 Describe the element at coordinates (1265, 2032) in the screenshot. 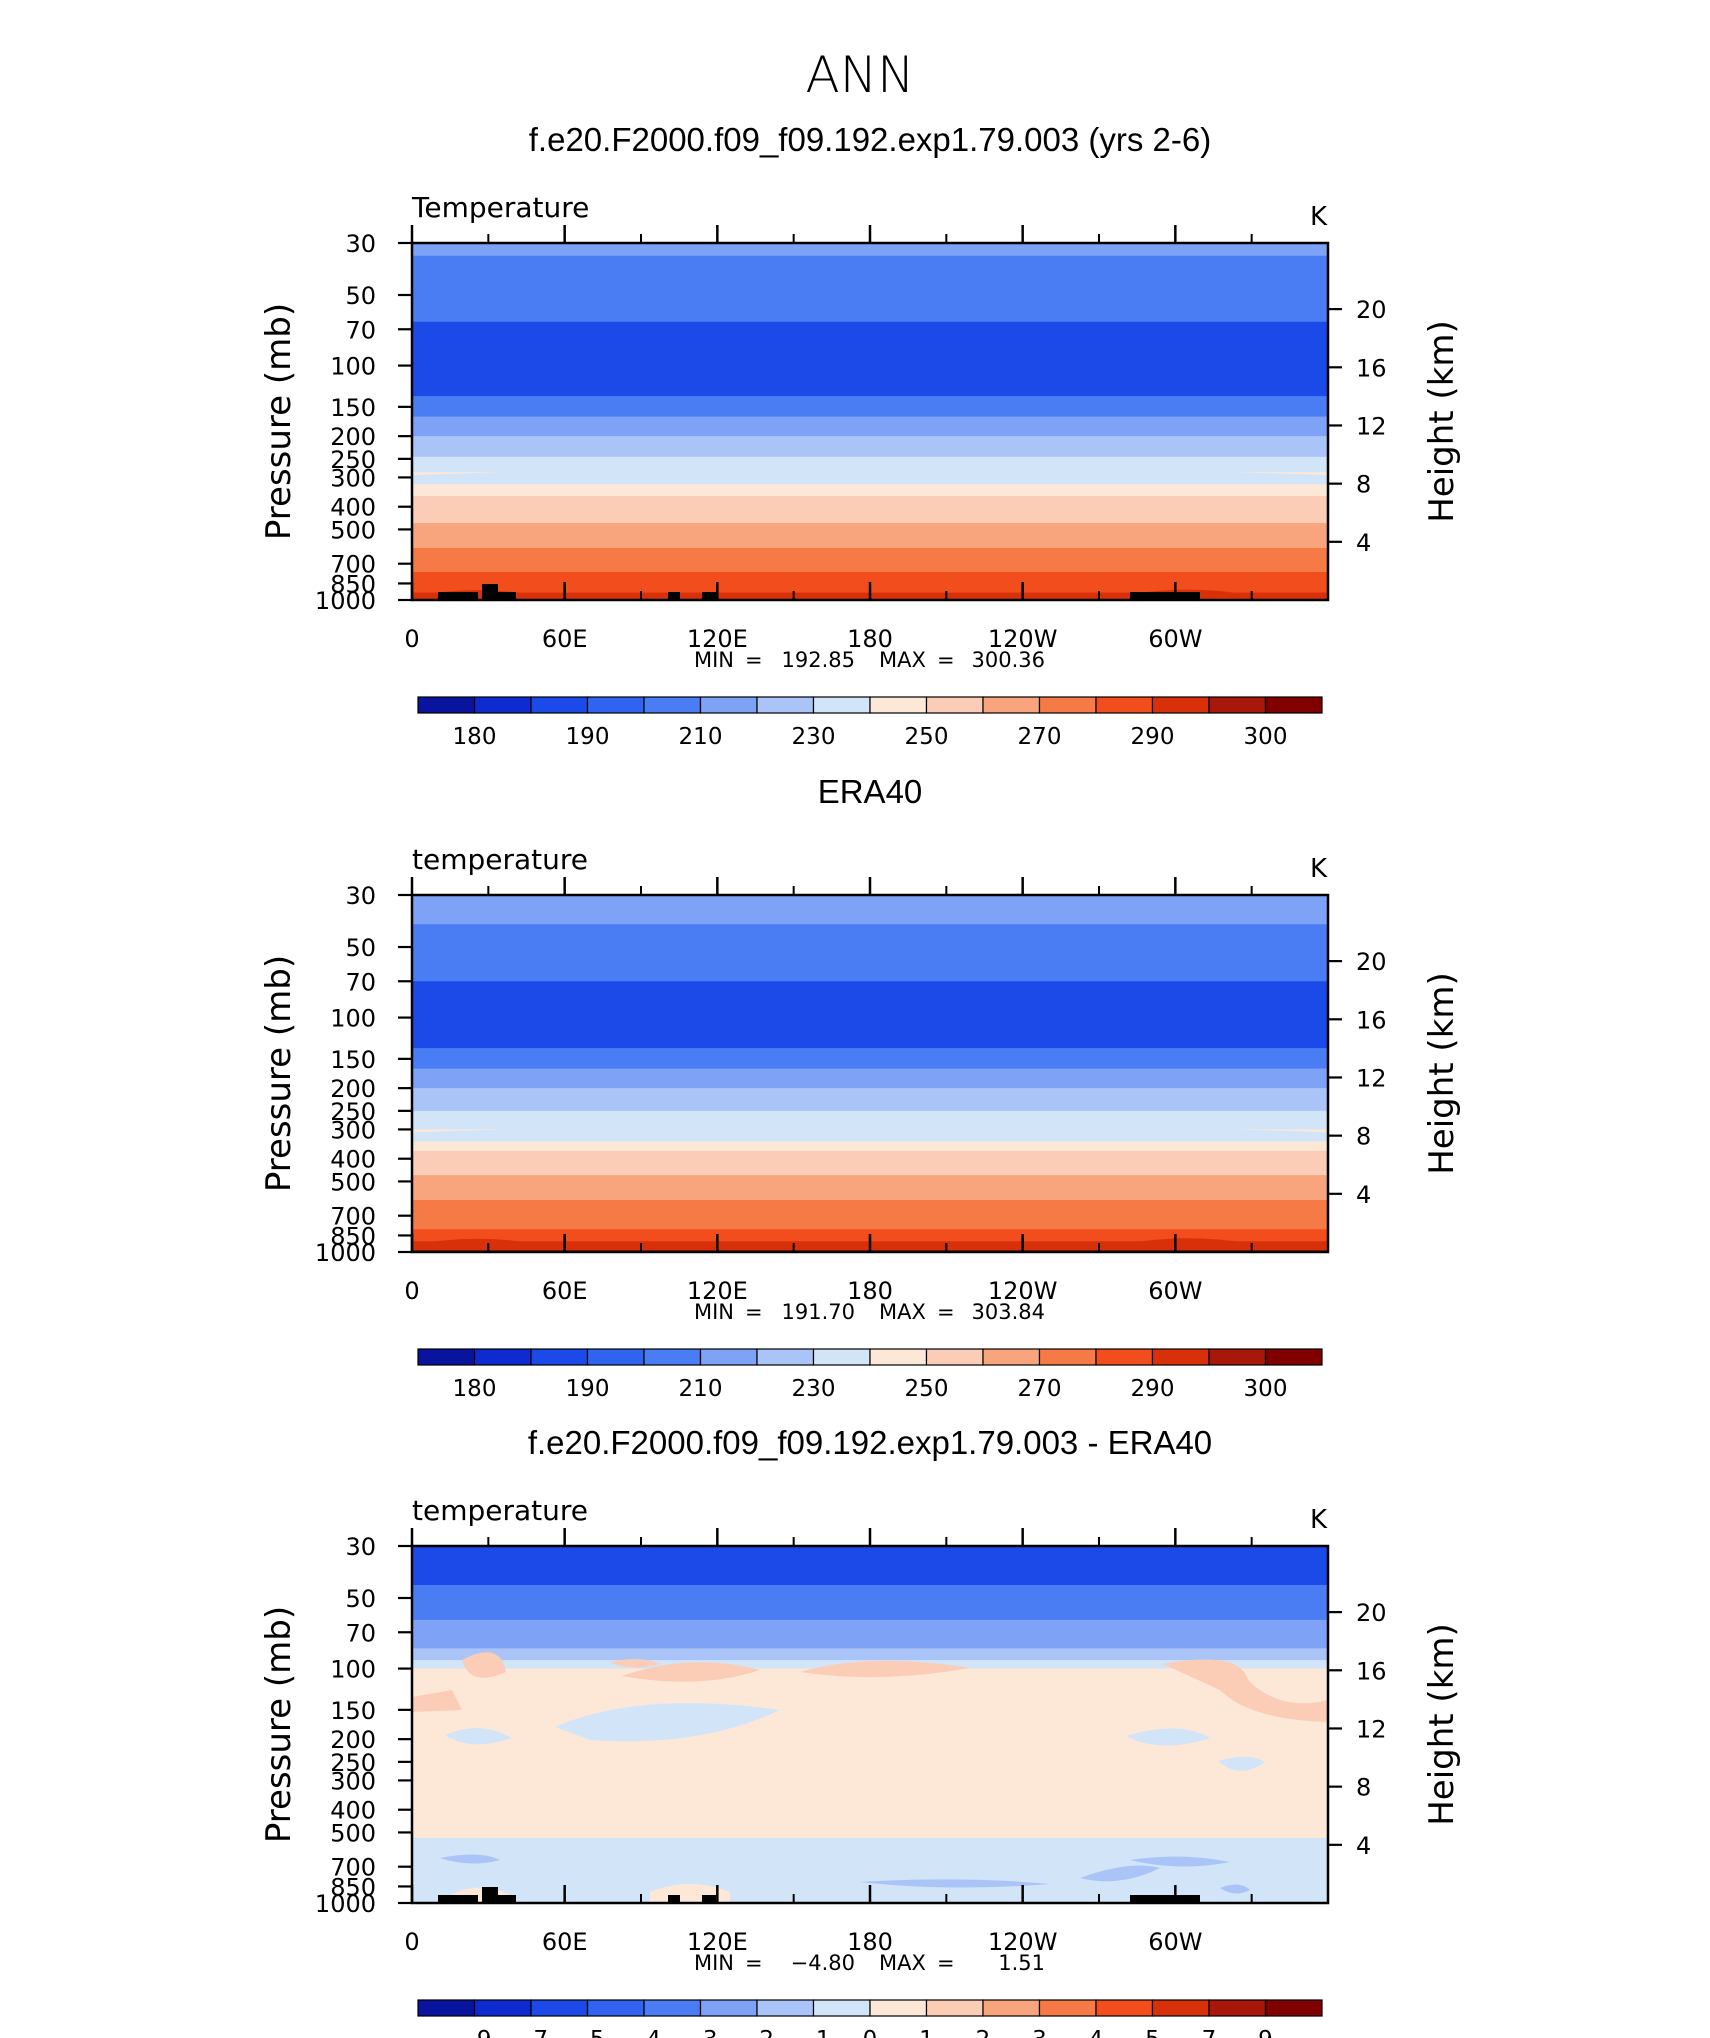

I see `colorbar-label: 9` at that location.